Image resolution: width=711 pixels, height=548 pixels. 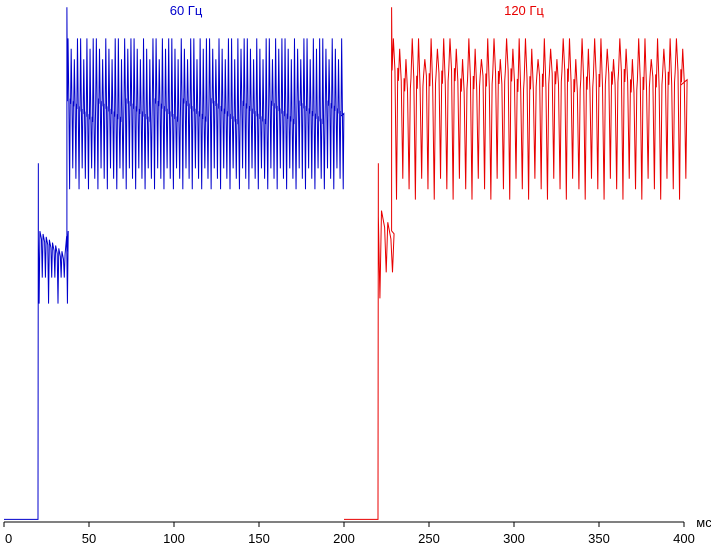 I want to click on x-tick-label-300: 300, so click(x=514, y=538).